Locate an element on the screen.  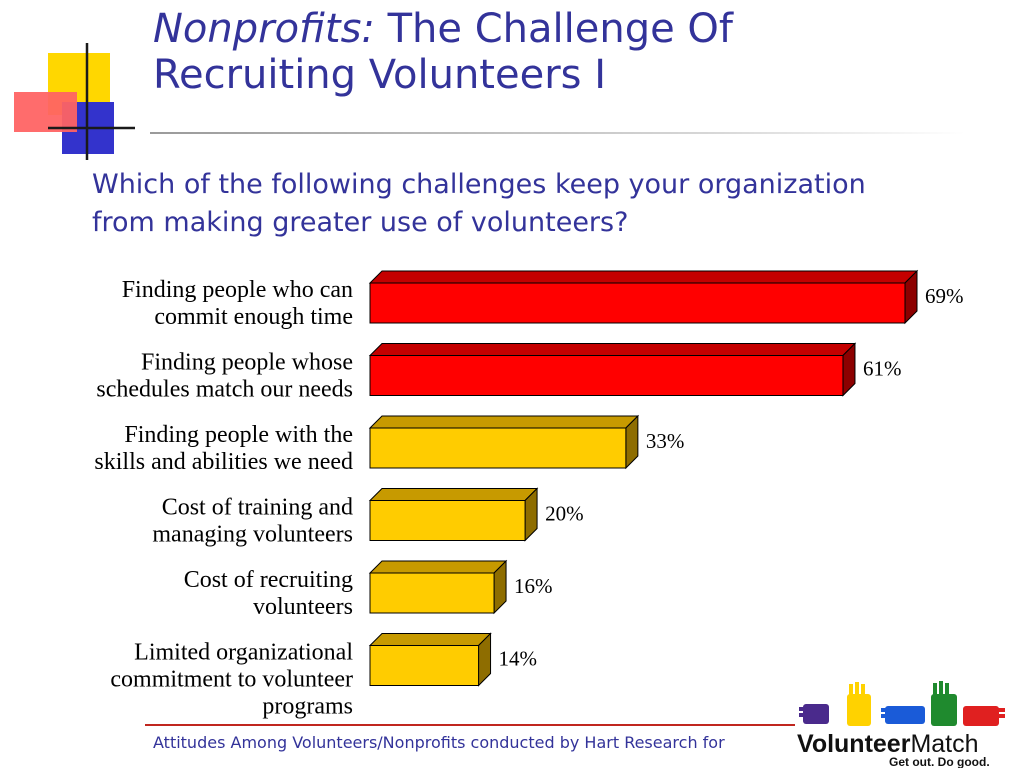
logo-wordmark-light: Match is located at coordinates (944, 744).